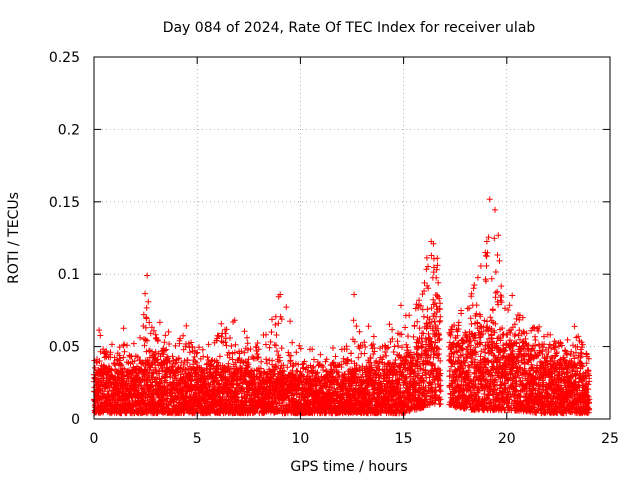 The height and width of the screenshot is (480, 640). Describe the element at coordinates (404, 439) in the screenshot. I see `x-tick-label: 15` at that location.